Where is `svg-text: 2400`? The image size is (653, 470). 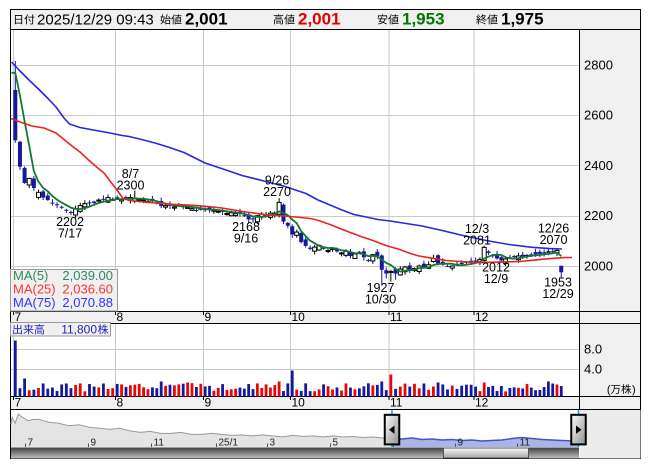 svg-text: 2400 is located at coordinates (598, 165).